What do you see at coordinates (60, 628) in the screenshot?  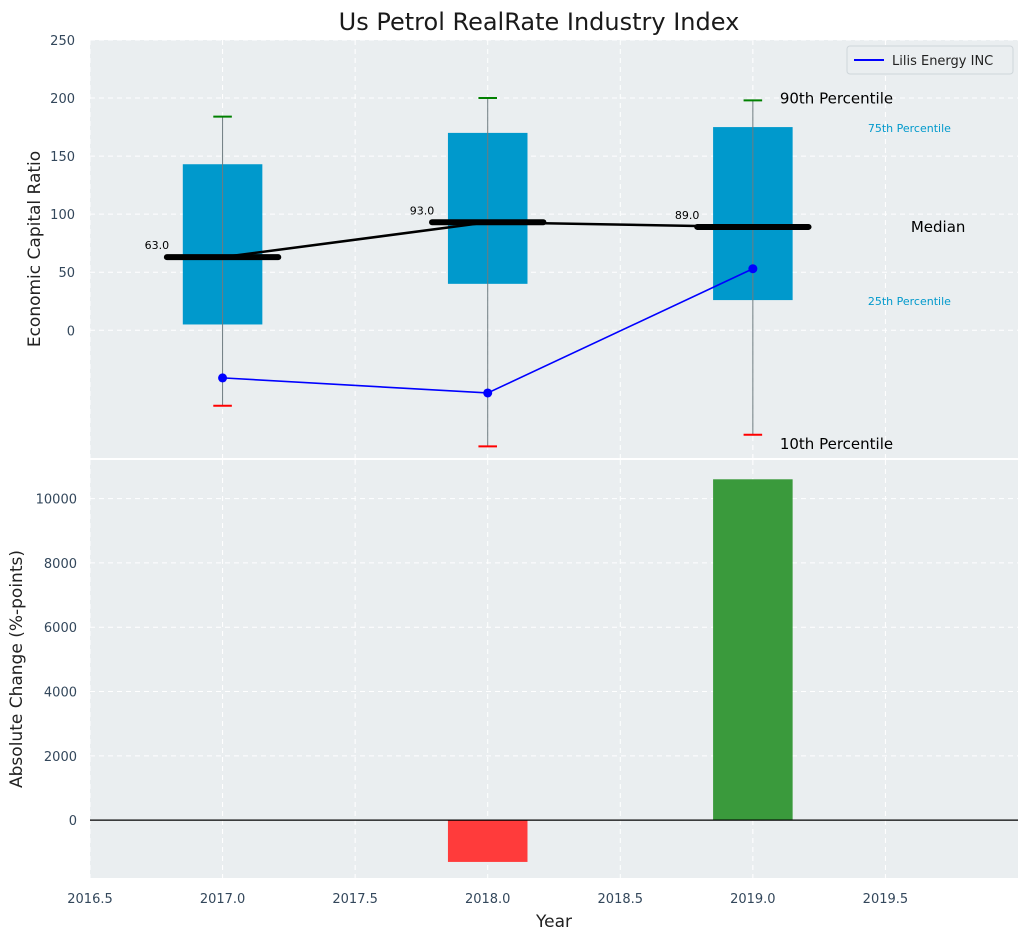 I see `y-tick-label: 6000` at bounding box center [60, 628].